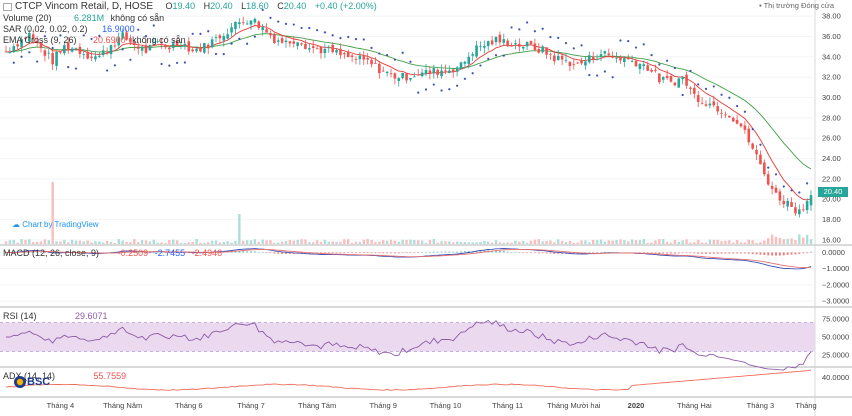  What do you see at coordinates (831, 36) in the screenshot?
I see `price-tick-label: 36.00` at bounding box center [831, 36].